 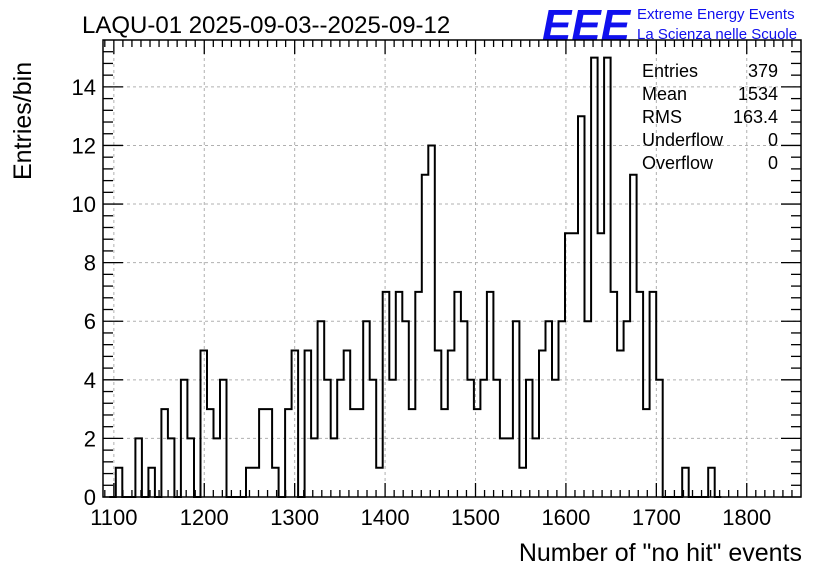 I want to click on y-tick-label: 8, so click(x=90, y=263).